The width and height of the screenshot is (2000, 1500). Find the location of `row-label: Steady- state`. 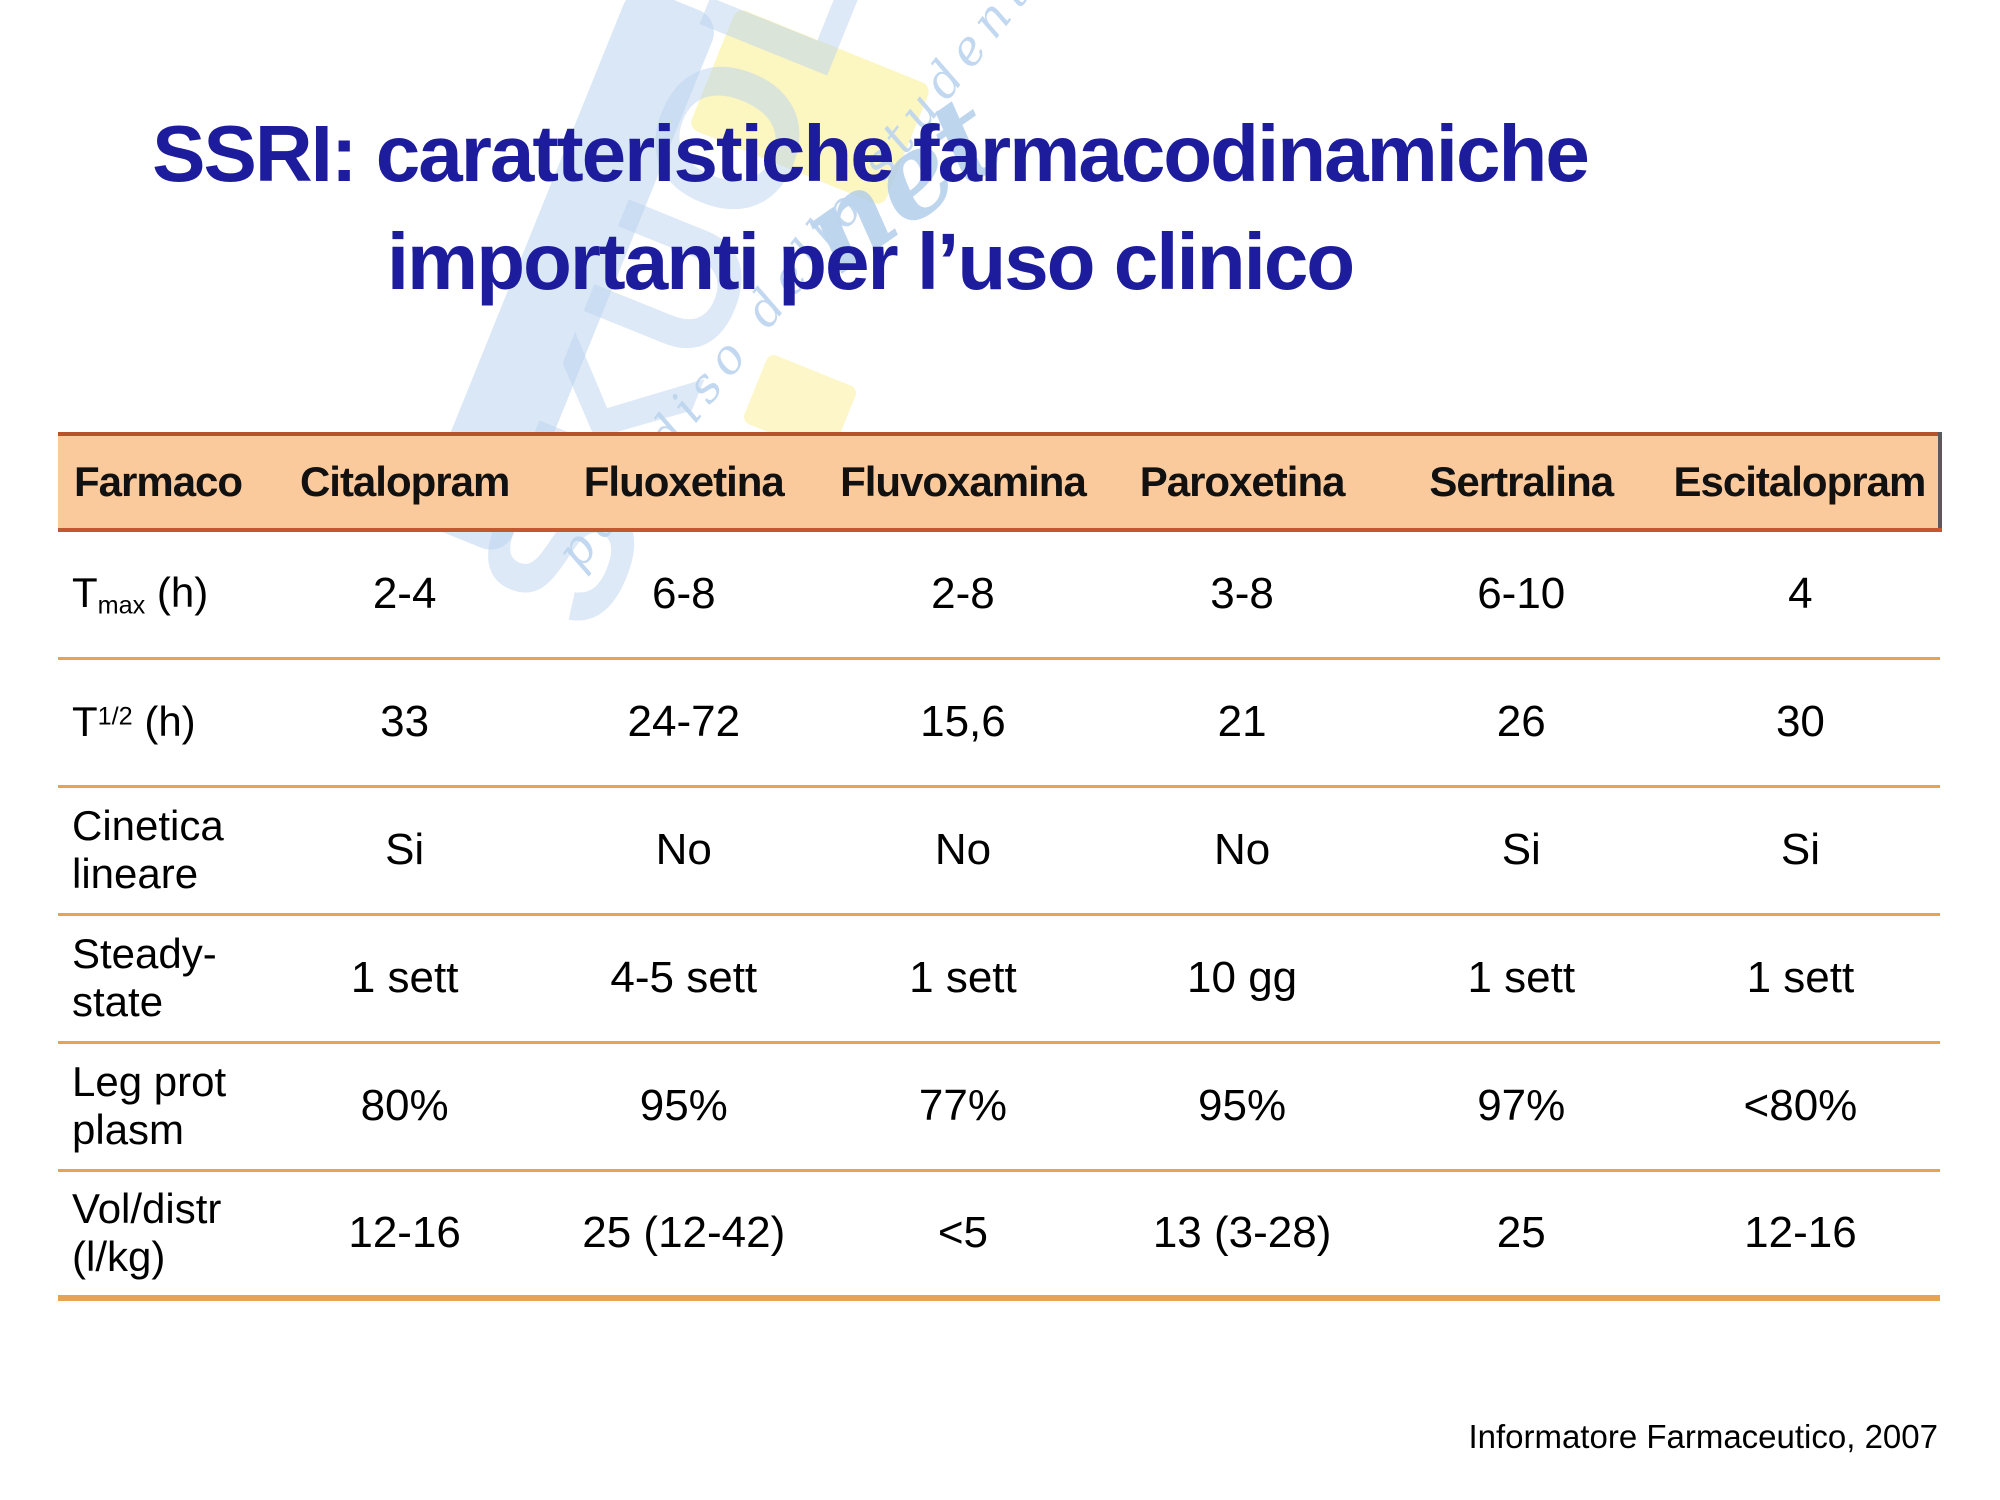

row-label: Steady- state is located at coordinates (162, 979).